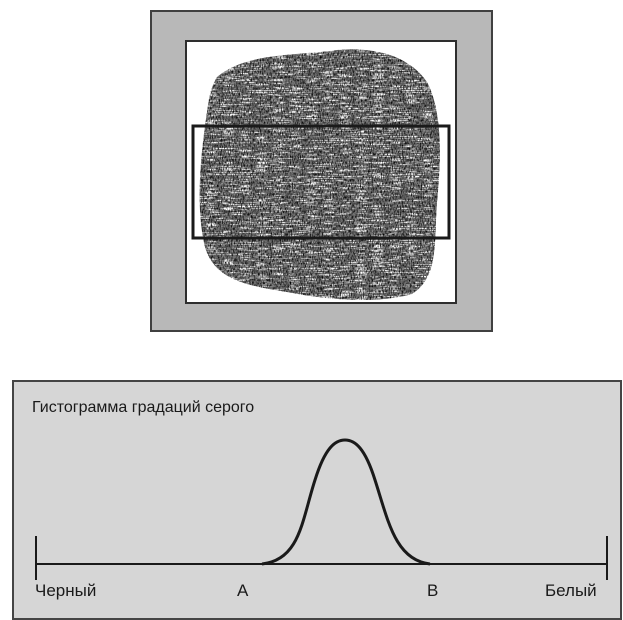  I want to click on selection-rectangle, so click(321, 182).